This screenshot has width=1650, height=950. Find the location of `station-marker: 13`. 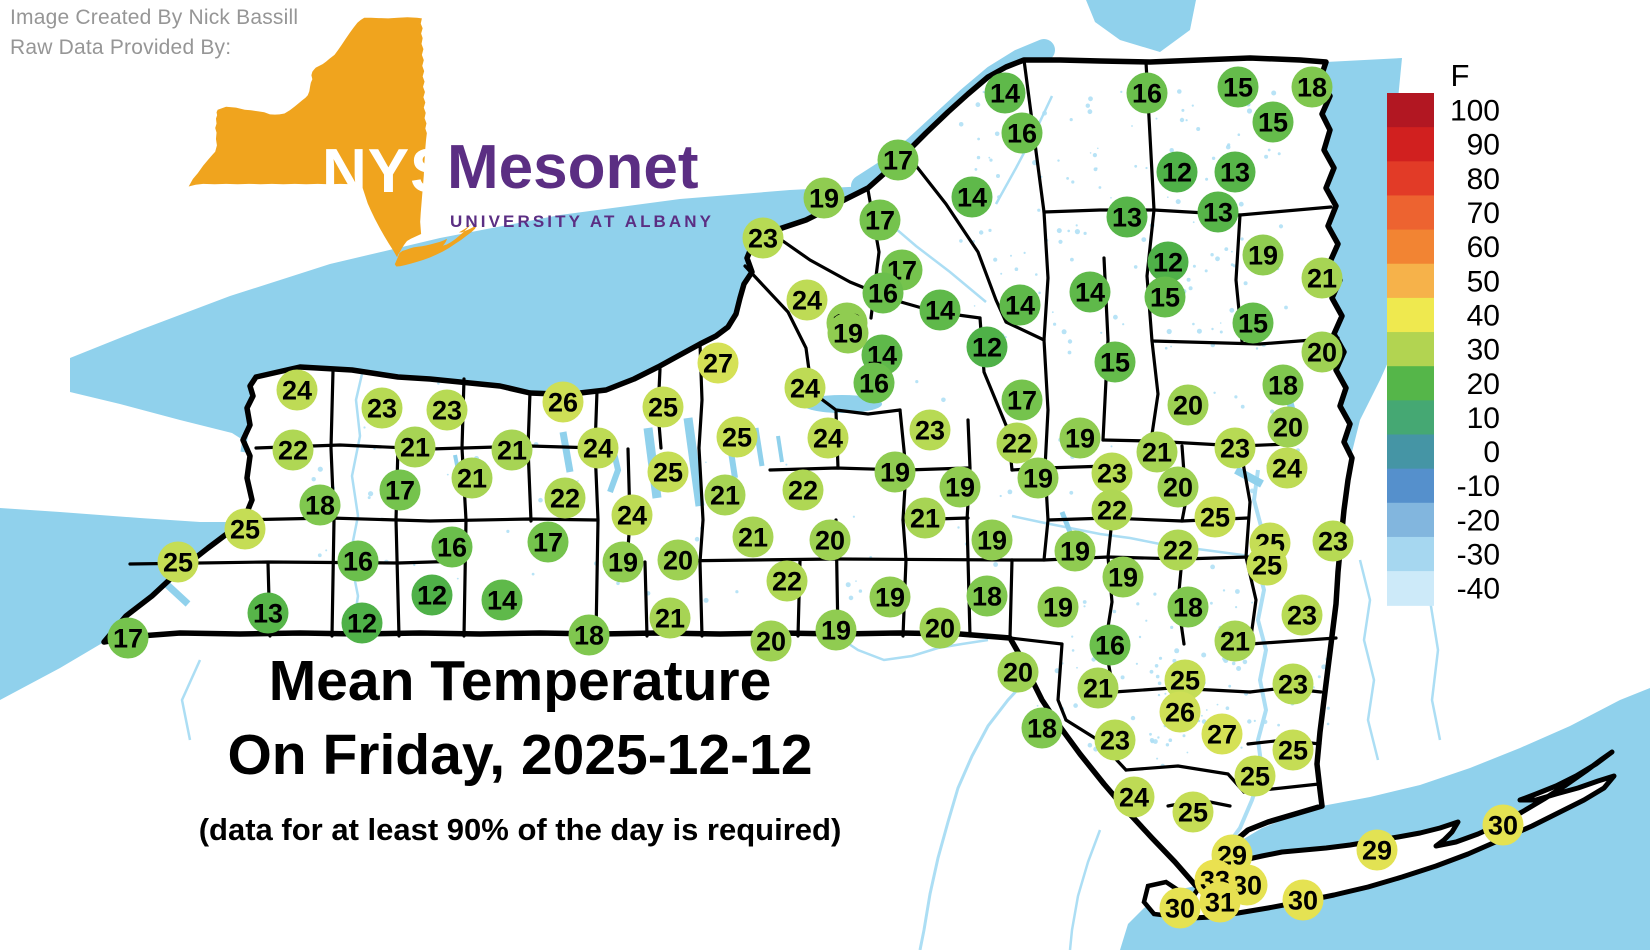

station-marker: 13 is located at coordinates (1218, 212).